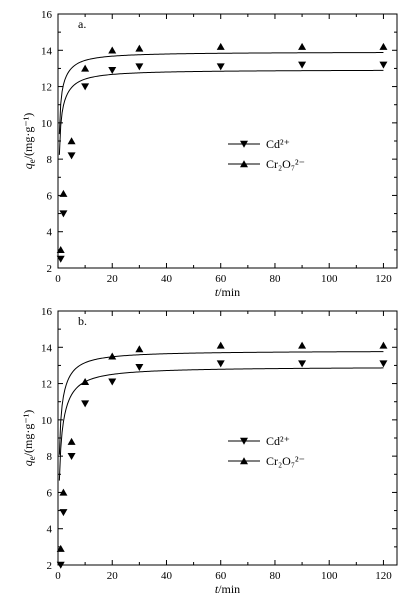 The image size is (411, 604). I want to click on panel-a-label: a., so click(82, 24).